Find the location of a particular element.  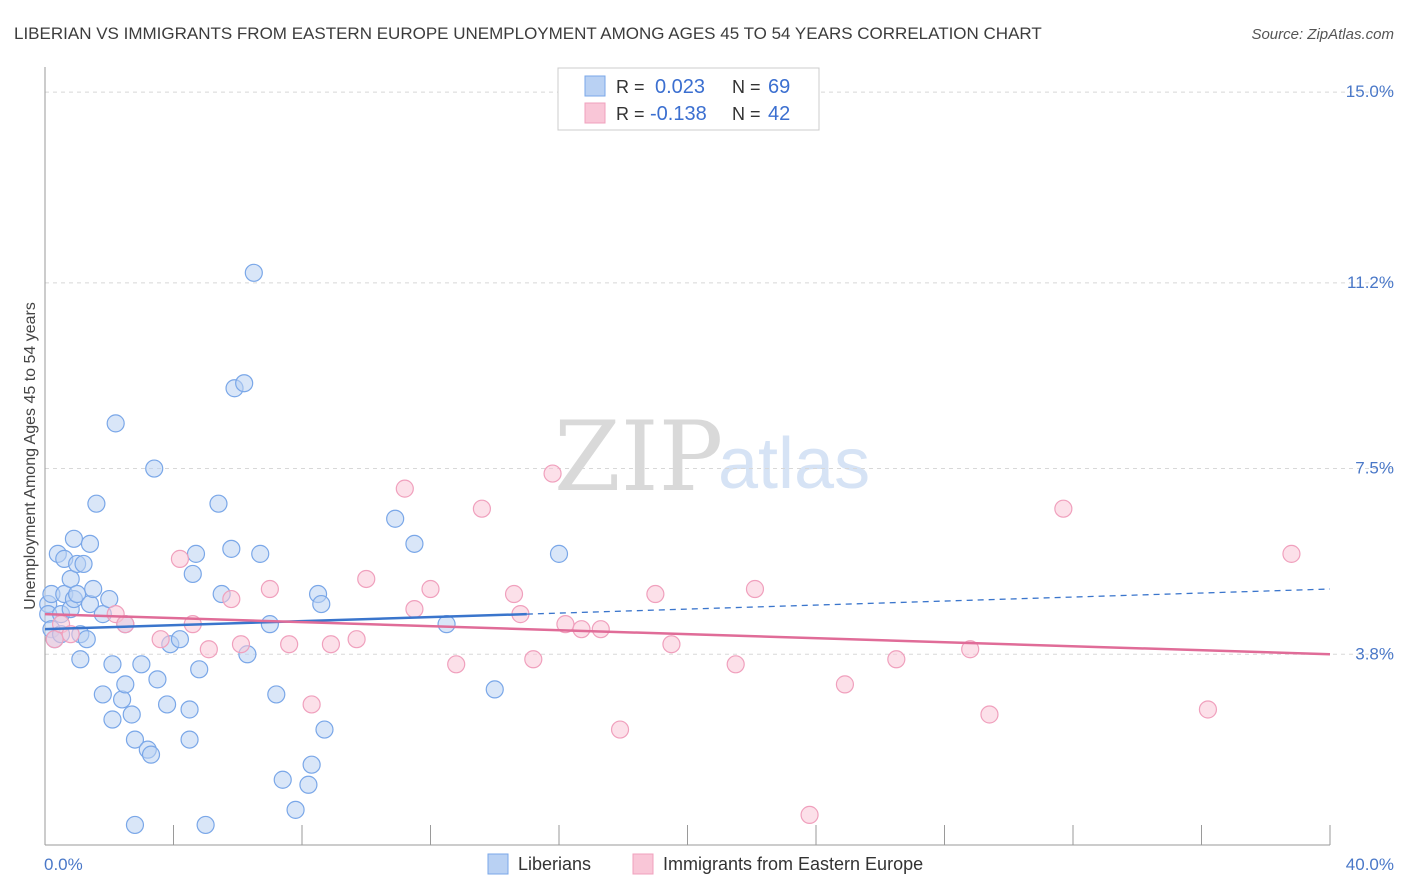

legend-n-label-liberians: N = is located at coordinates (746, 87).